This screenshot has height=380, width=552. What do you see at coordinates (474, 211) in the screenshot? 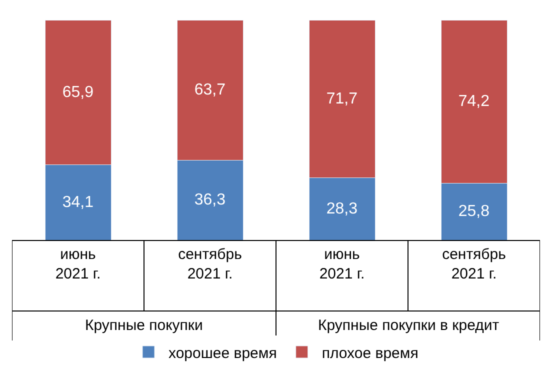
I see `data-label: 25,8` at bounding box center [474, 211].